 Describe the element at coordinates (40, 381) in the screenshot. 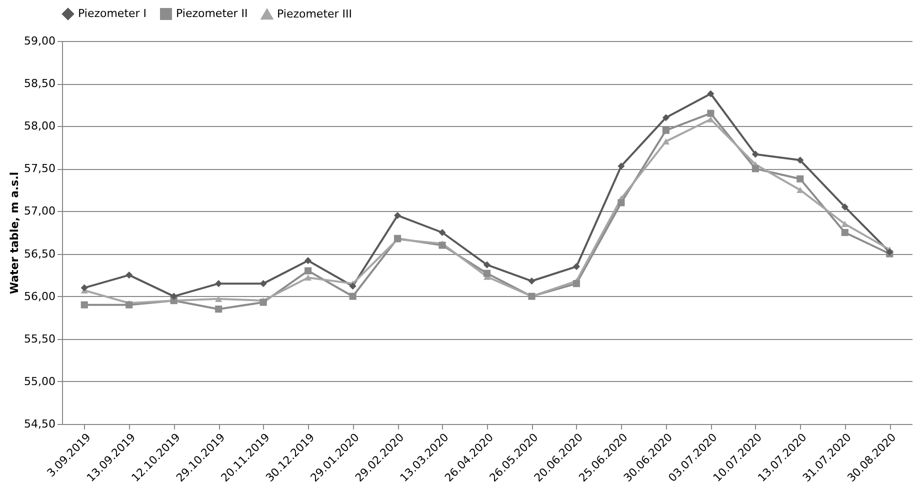

I see `y-tick-label: 55,00` at that location.